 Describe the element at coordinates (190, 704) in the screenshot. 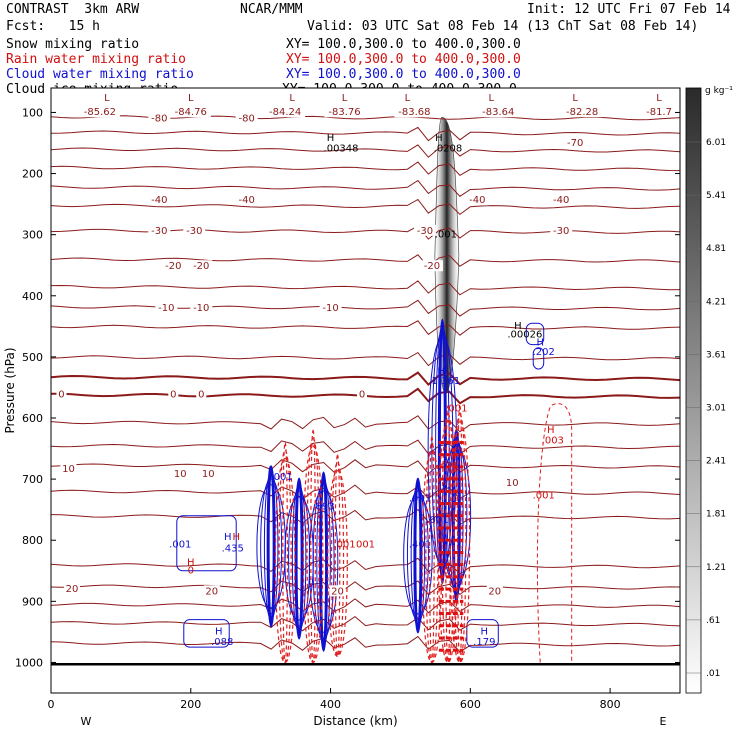

I see `x-tick-label: 200` at that location.